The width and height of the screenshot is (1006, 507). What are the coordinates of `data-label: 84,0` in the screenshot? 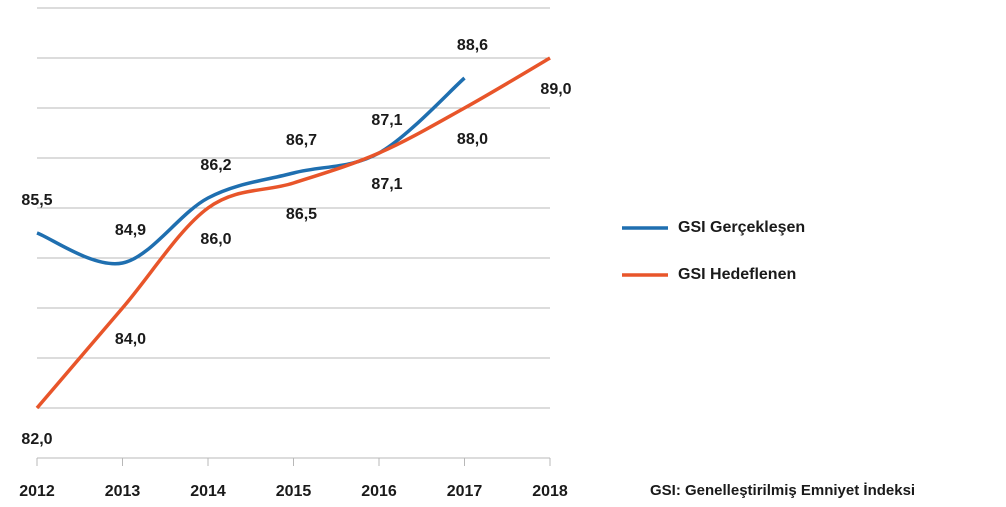 It's located at (130, 339).